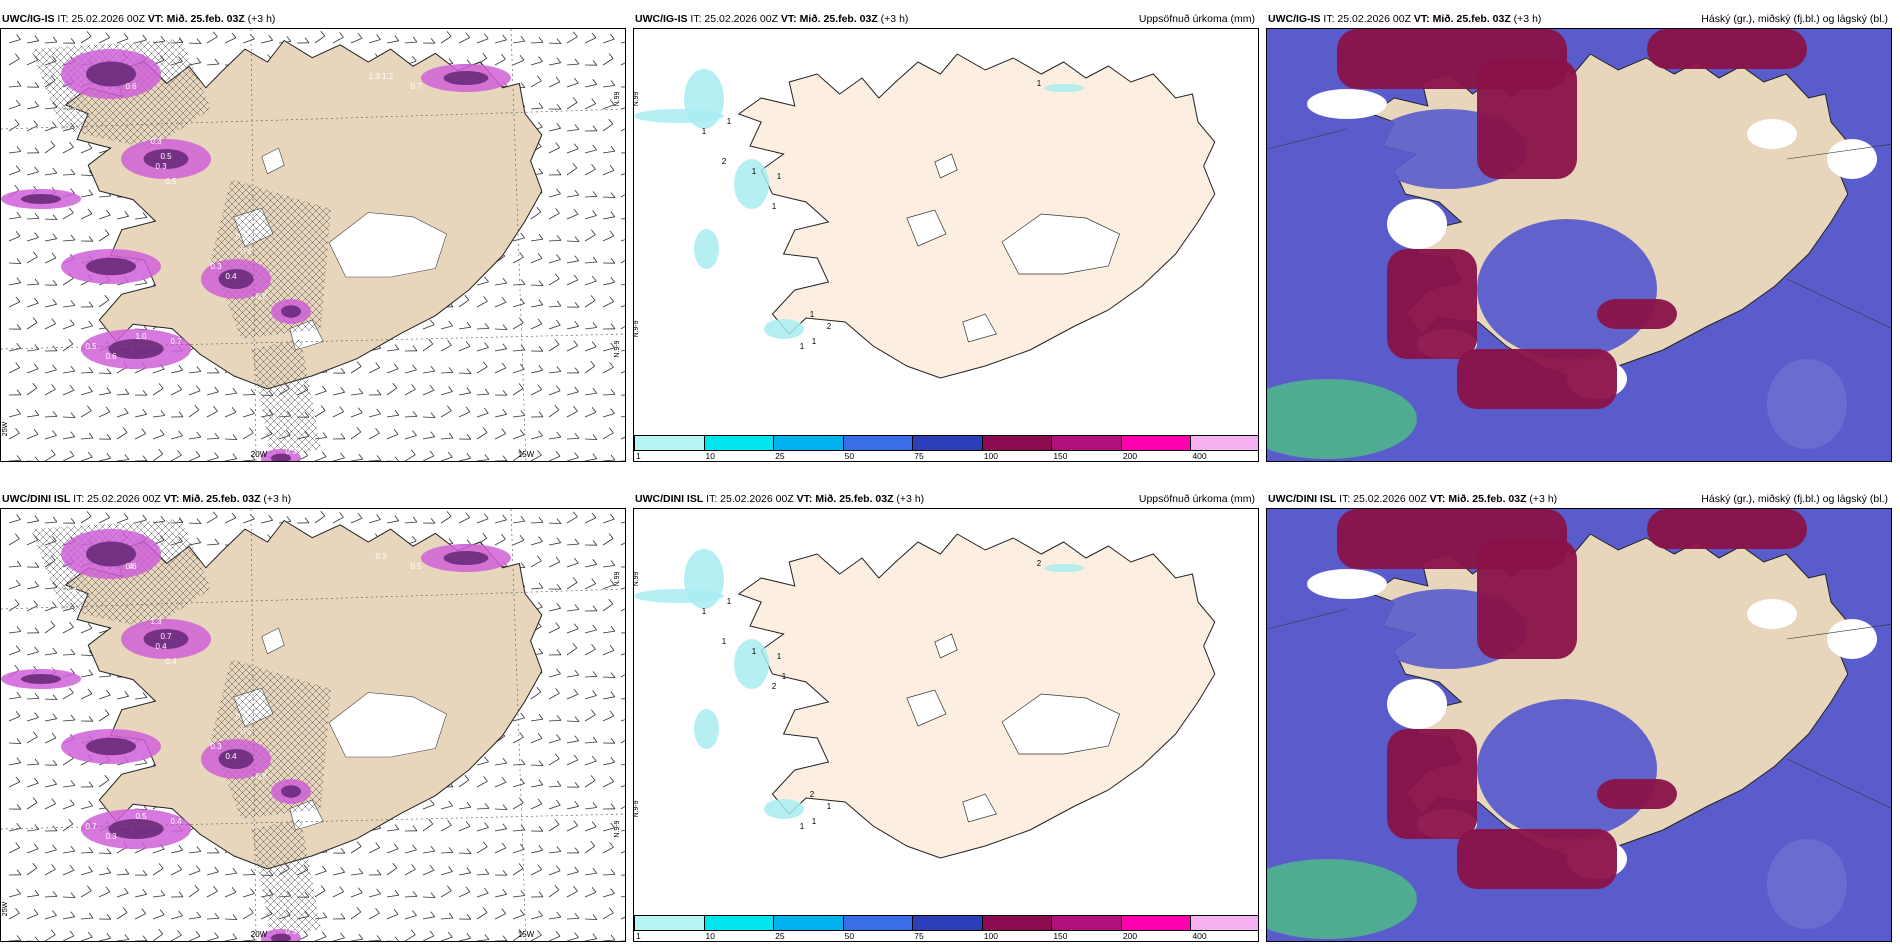 This screenshot has height=950, width=1900. What do you see at coordinates (166, 639) in the screenshot?
I see `precip-core` at bounding box center [166, 639].